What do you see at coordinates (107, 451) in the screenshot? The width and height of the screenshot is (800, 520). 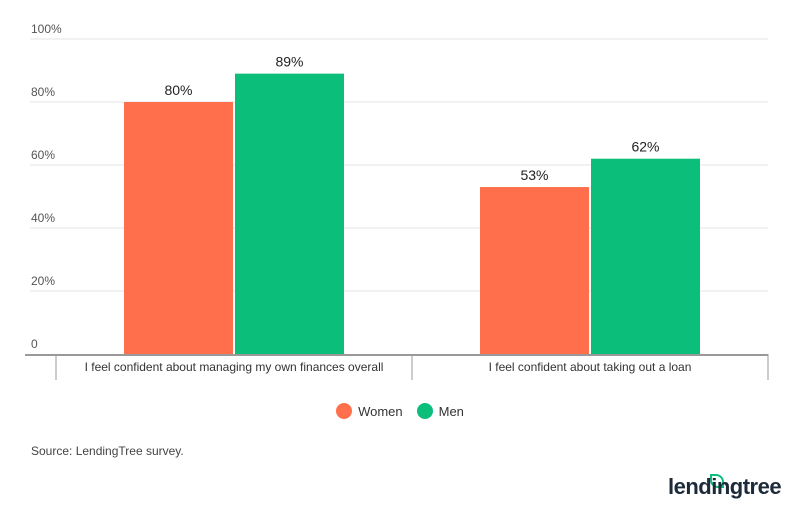 I see `source-note: Source: LendingTree survey.` at bounding box center [107, 451].